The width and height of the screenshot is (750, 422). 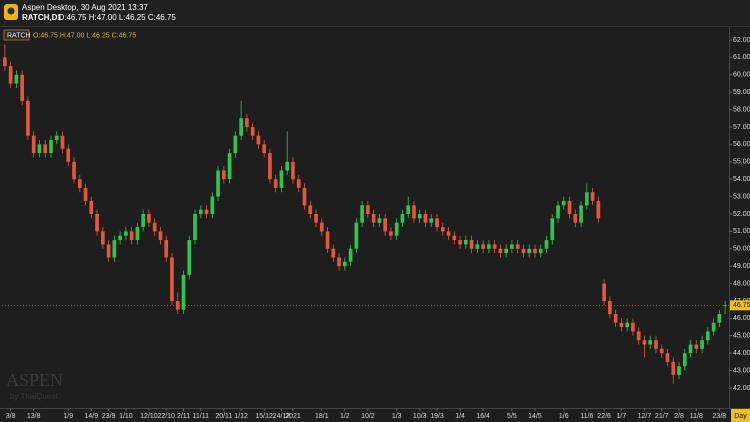 I want to click on x-tick-label: 21/7, so click(x=662, y=416).